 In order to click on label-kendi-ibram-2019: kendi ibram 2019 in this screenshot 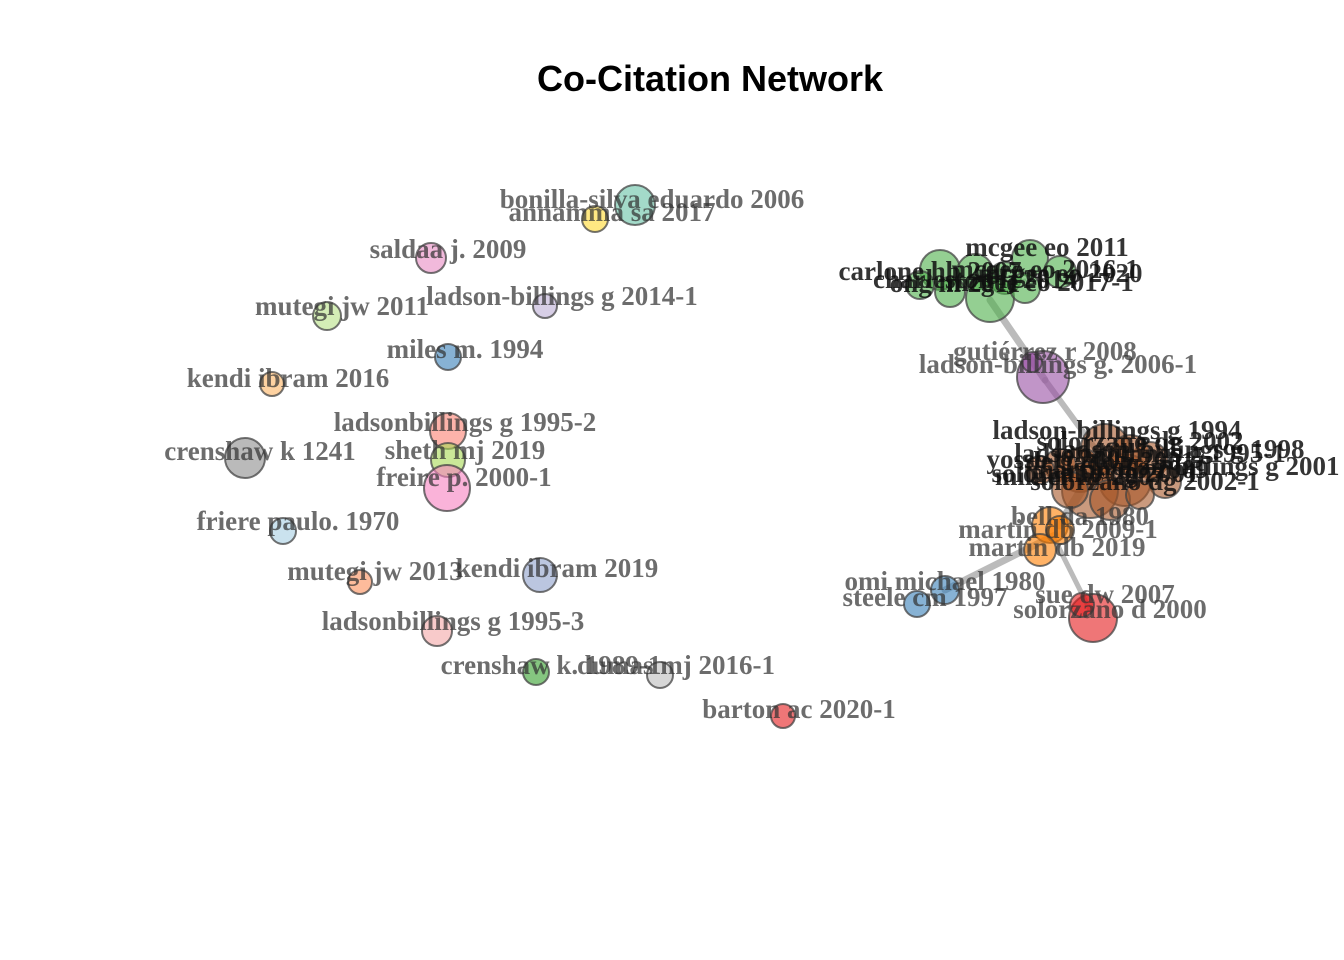, I will do `click(557, 568)`.